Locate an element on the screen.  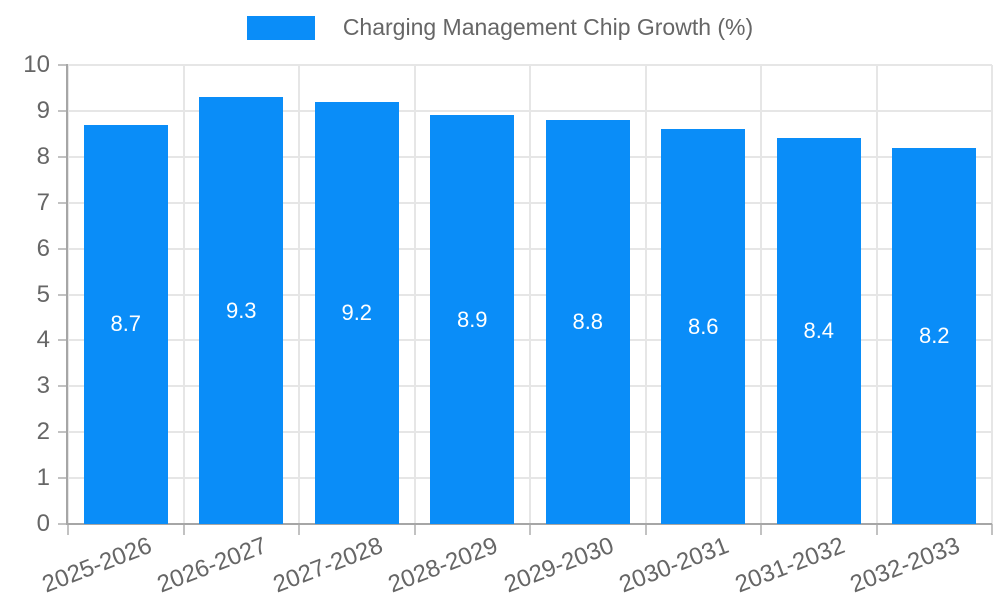
bar-value-label: 8.4 is located at coordinates (819, 331).